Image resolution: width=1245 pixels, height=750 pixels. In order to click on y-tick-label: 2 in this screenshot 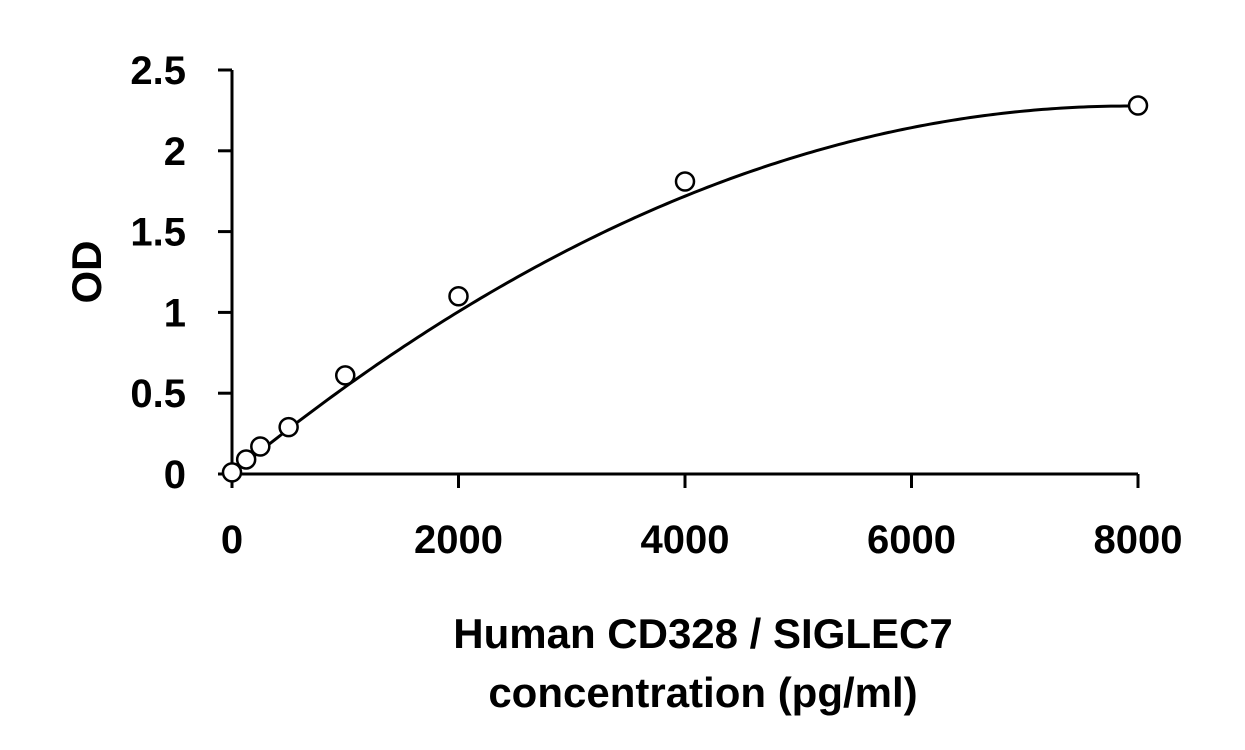, I will do `click(175, 152)`.